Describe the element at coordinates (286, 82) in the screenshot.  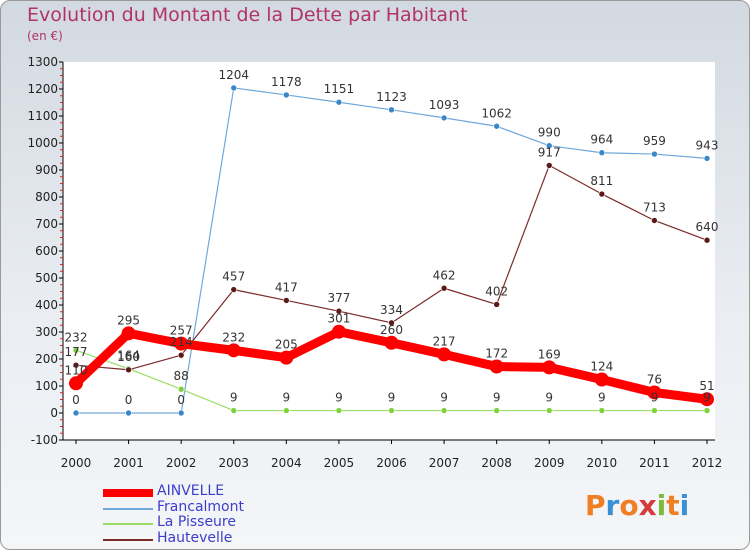
I see `data-label: 1178` at that location.